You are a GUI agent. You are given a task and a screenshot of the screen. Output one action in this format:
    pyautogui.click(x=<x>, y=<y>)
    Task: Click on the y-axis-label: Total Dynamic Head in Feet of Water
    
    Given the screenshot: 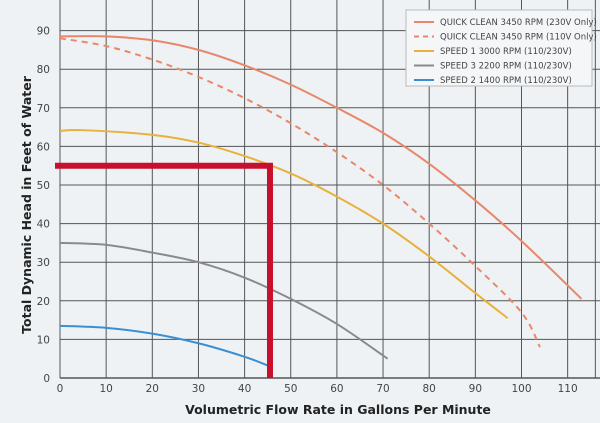 What is the action you would take?
    pyautogui.click(x=26, y=204)
    